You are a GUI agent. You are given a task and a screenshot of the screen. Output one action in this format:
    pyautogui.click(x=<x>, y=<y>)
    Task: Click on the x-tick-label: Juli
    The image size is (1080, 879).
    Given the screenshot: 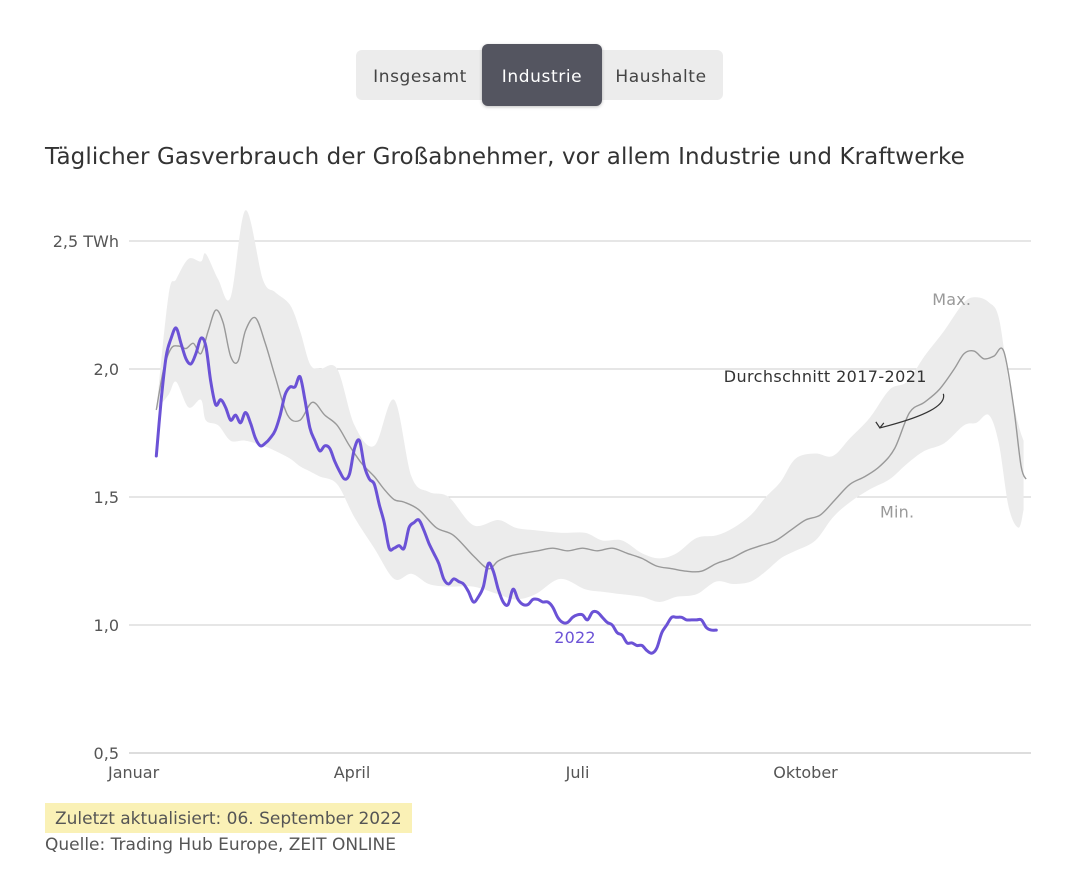 What is the action you would take?
    pyautogui.click(x=577, y=772)
    